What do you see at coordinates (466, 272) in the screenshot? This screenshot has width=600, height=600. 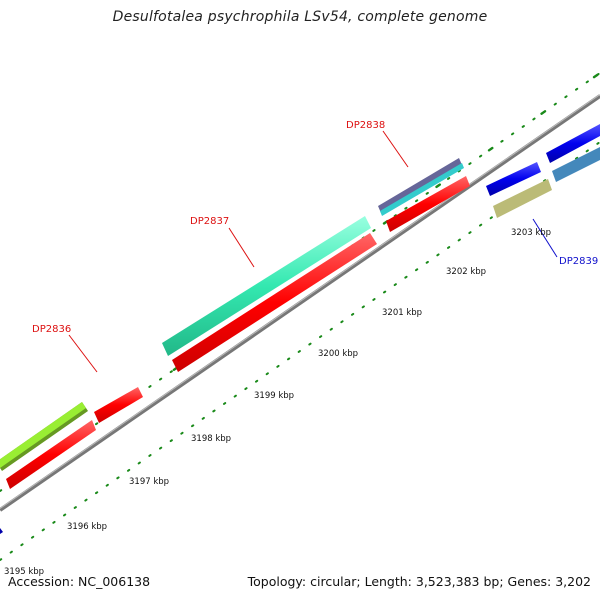 I see `kbp-3202: 3202 kbp` at bounding box center [466, 272].